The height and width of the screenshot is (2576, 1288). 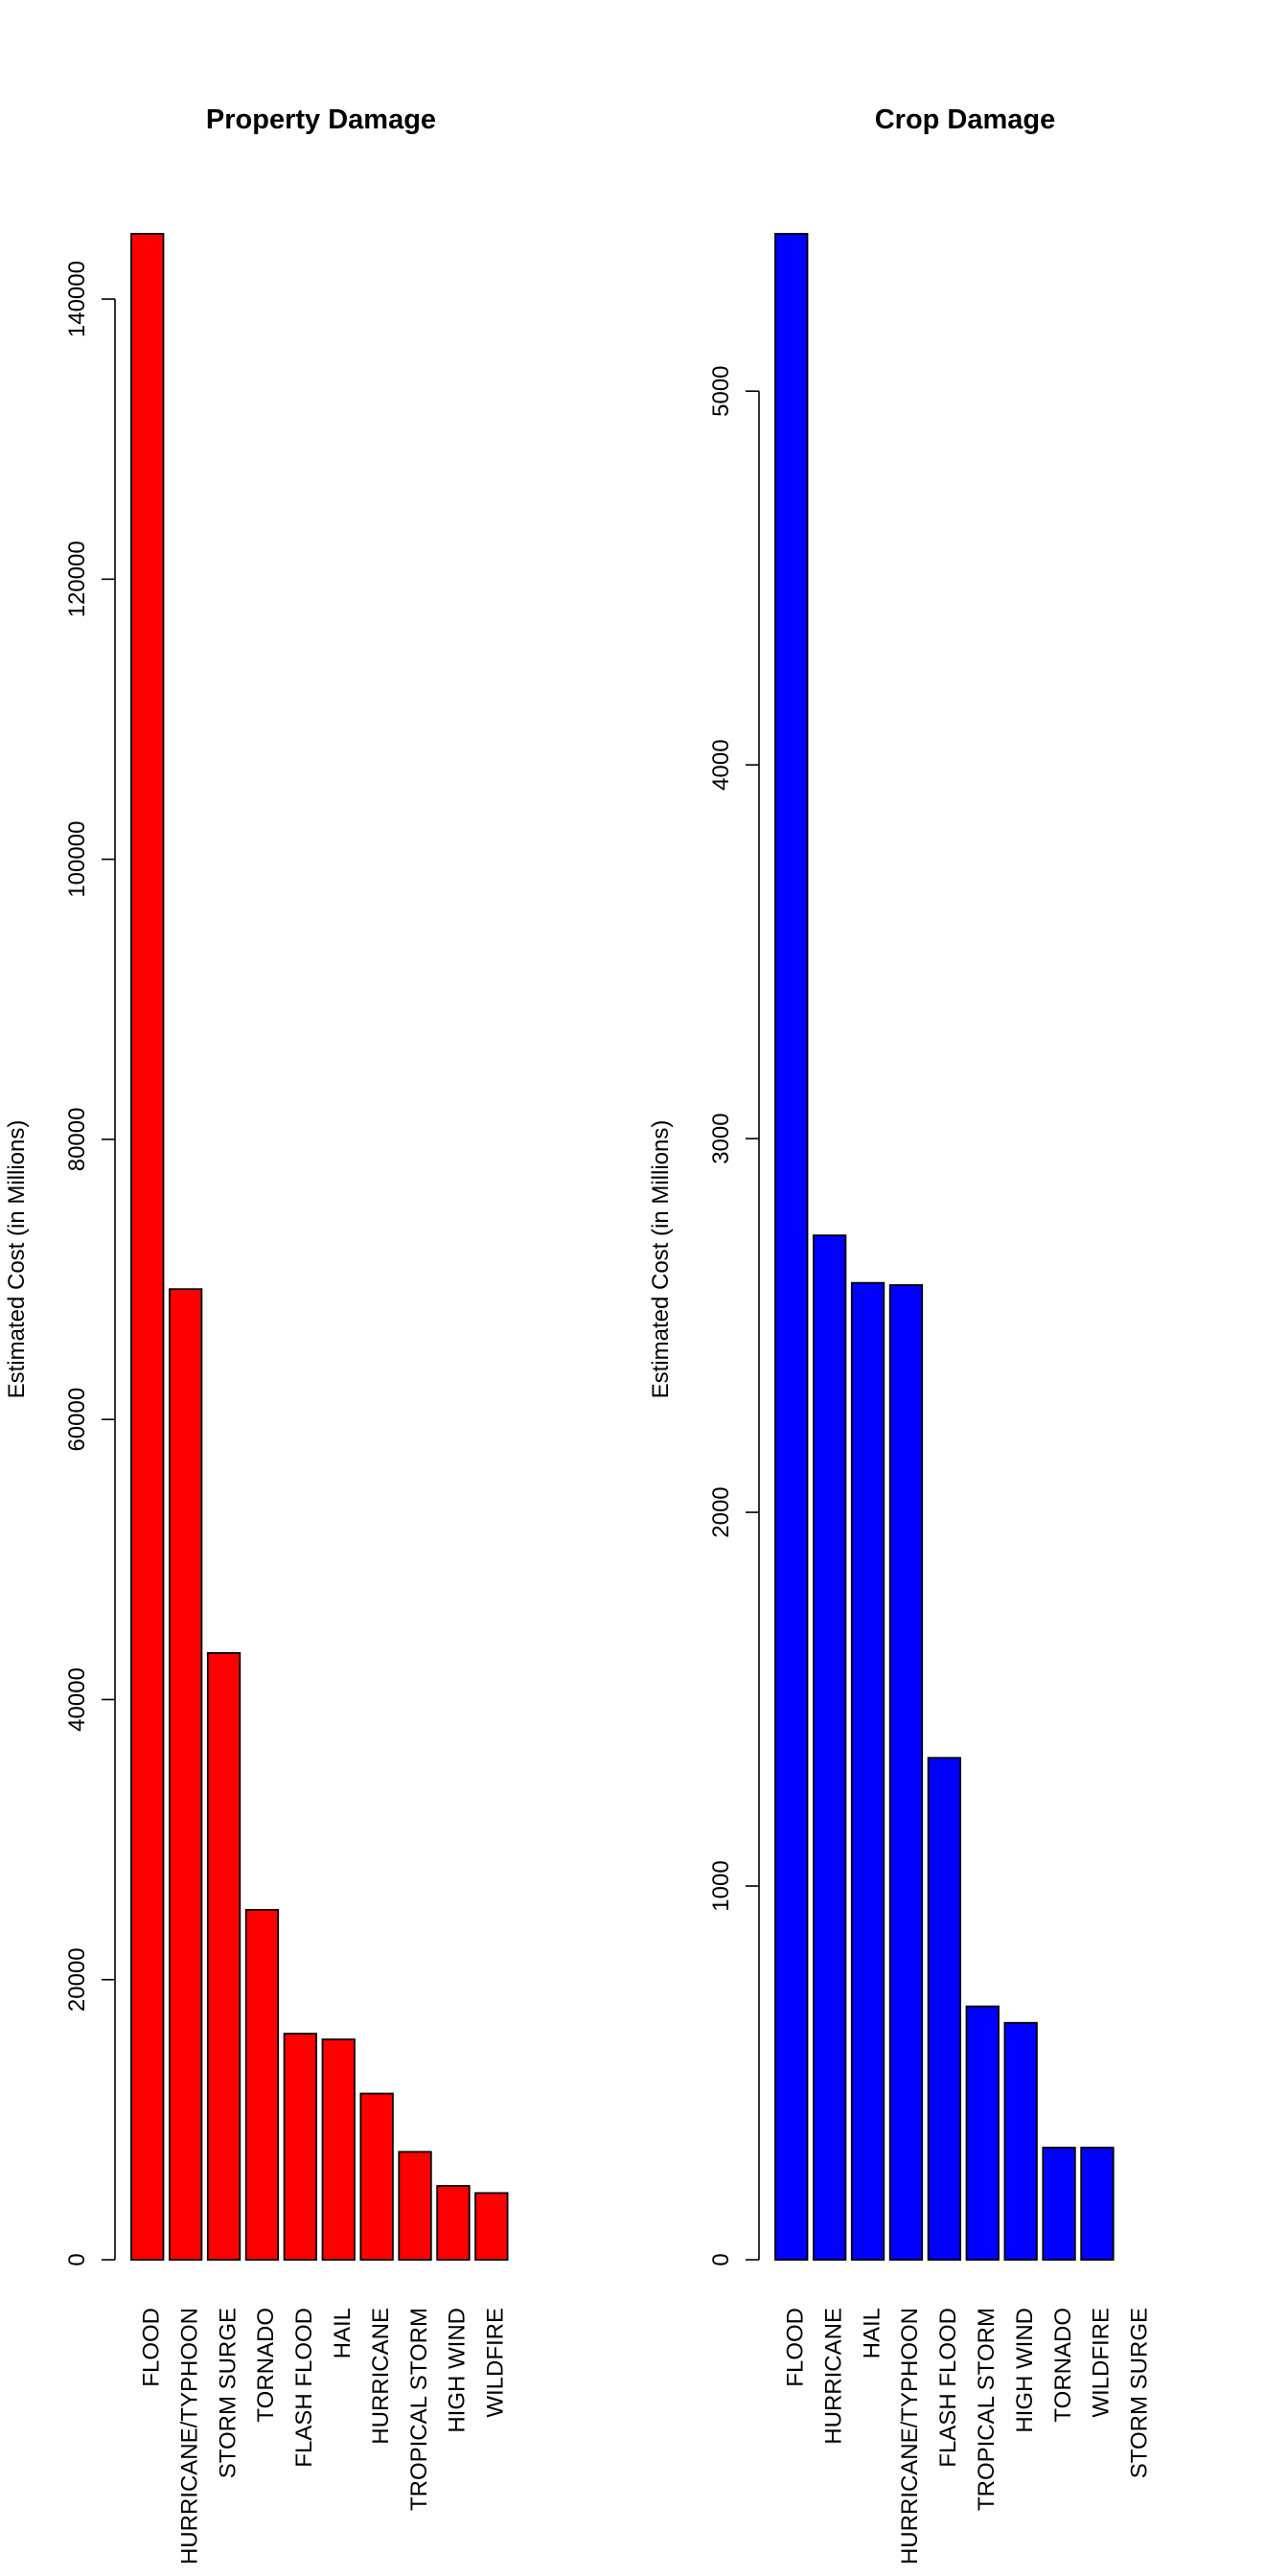 I want to click on property-bar-storm-surge, so click(x=224, y=1956).